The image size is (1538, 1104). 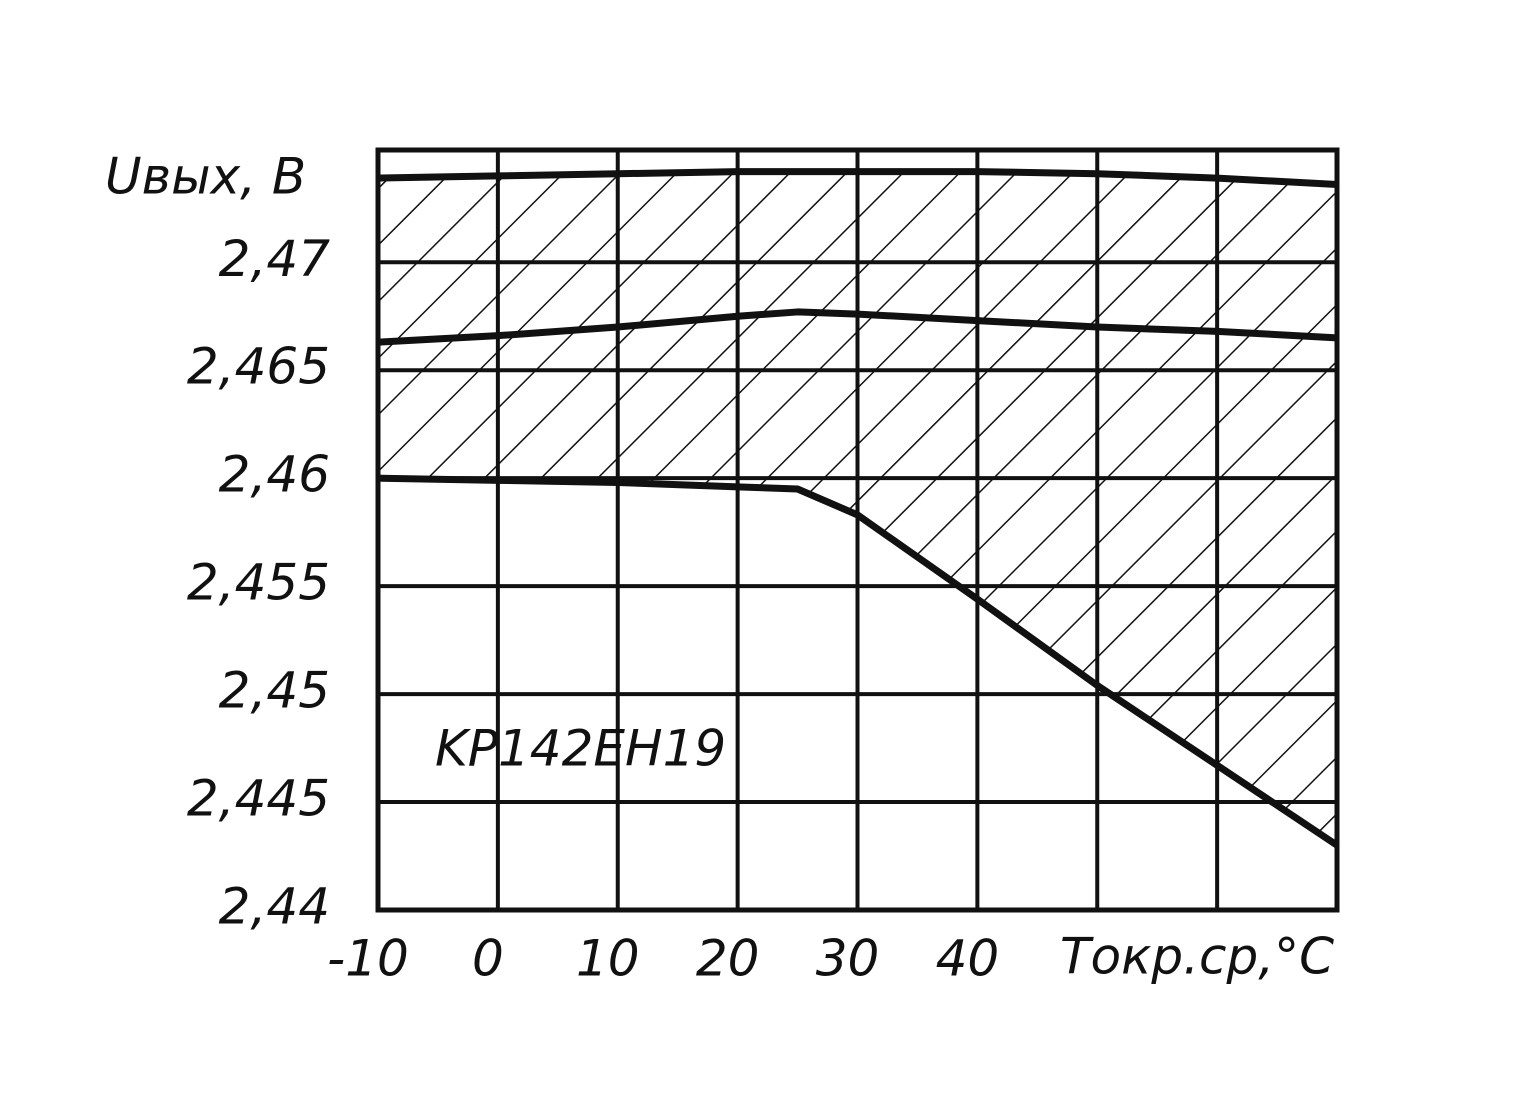 I want to click on y-tick-label: 2,45, so click(x=274, y=691).